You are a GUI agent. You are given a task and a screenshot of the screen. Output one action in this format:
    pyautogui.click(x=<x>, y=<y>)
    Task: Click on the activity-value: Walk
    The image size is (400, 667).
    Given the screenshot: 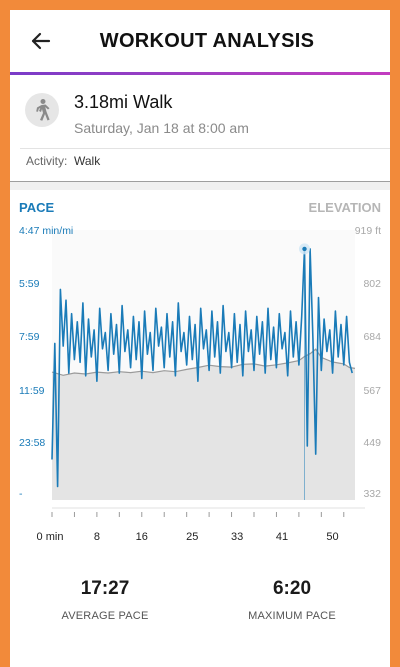 What is the action you would take?
    pyautogui.click(x=87, y=161)
    